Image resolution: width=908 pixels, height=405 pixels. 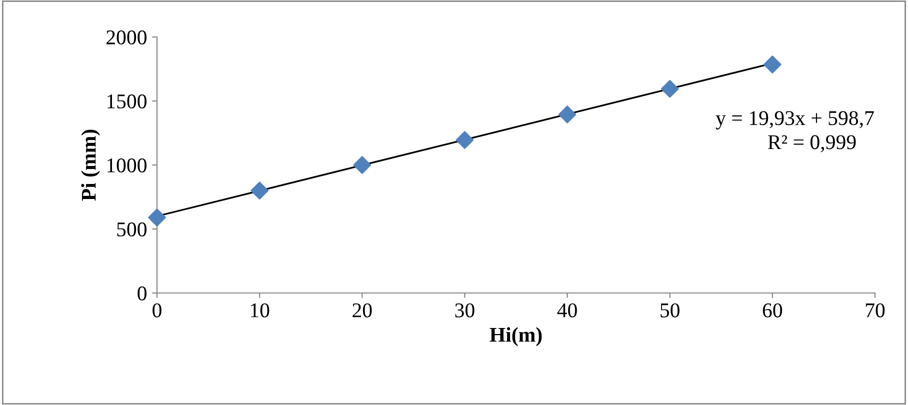 What do you see at coordinates (795, 120) in the screenshot?
I see `annotation: y = 19,93x + 598,7` at bounding box center [795, 120].